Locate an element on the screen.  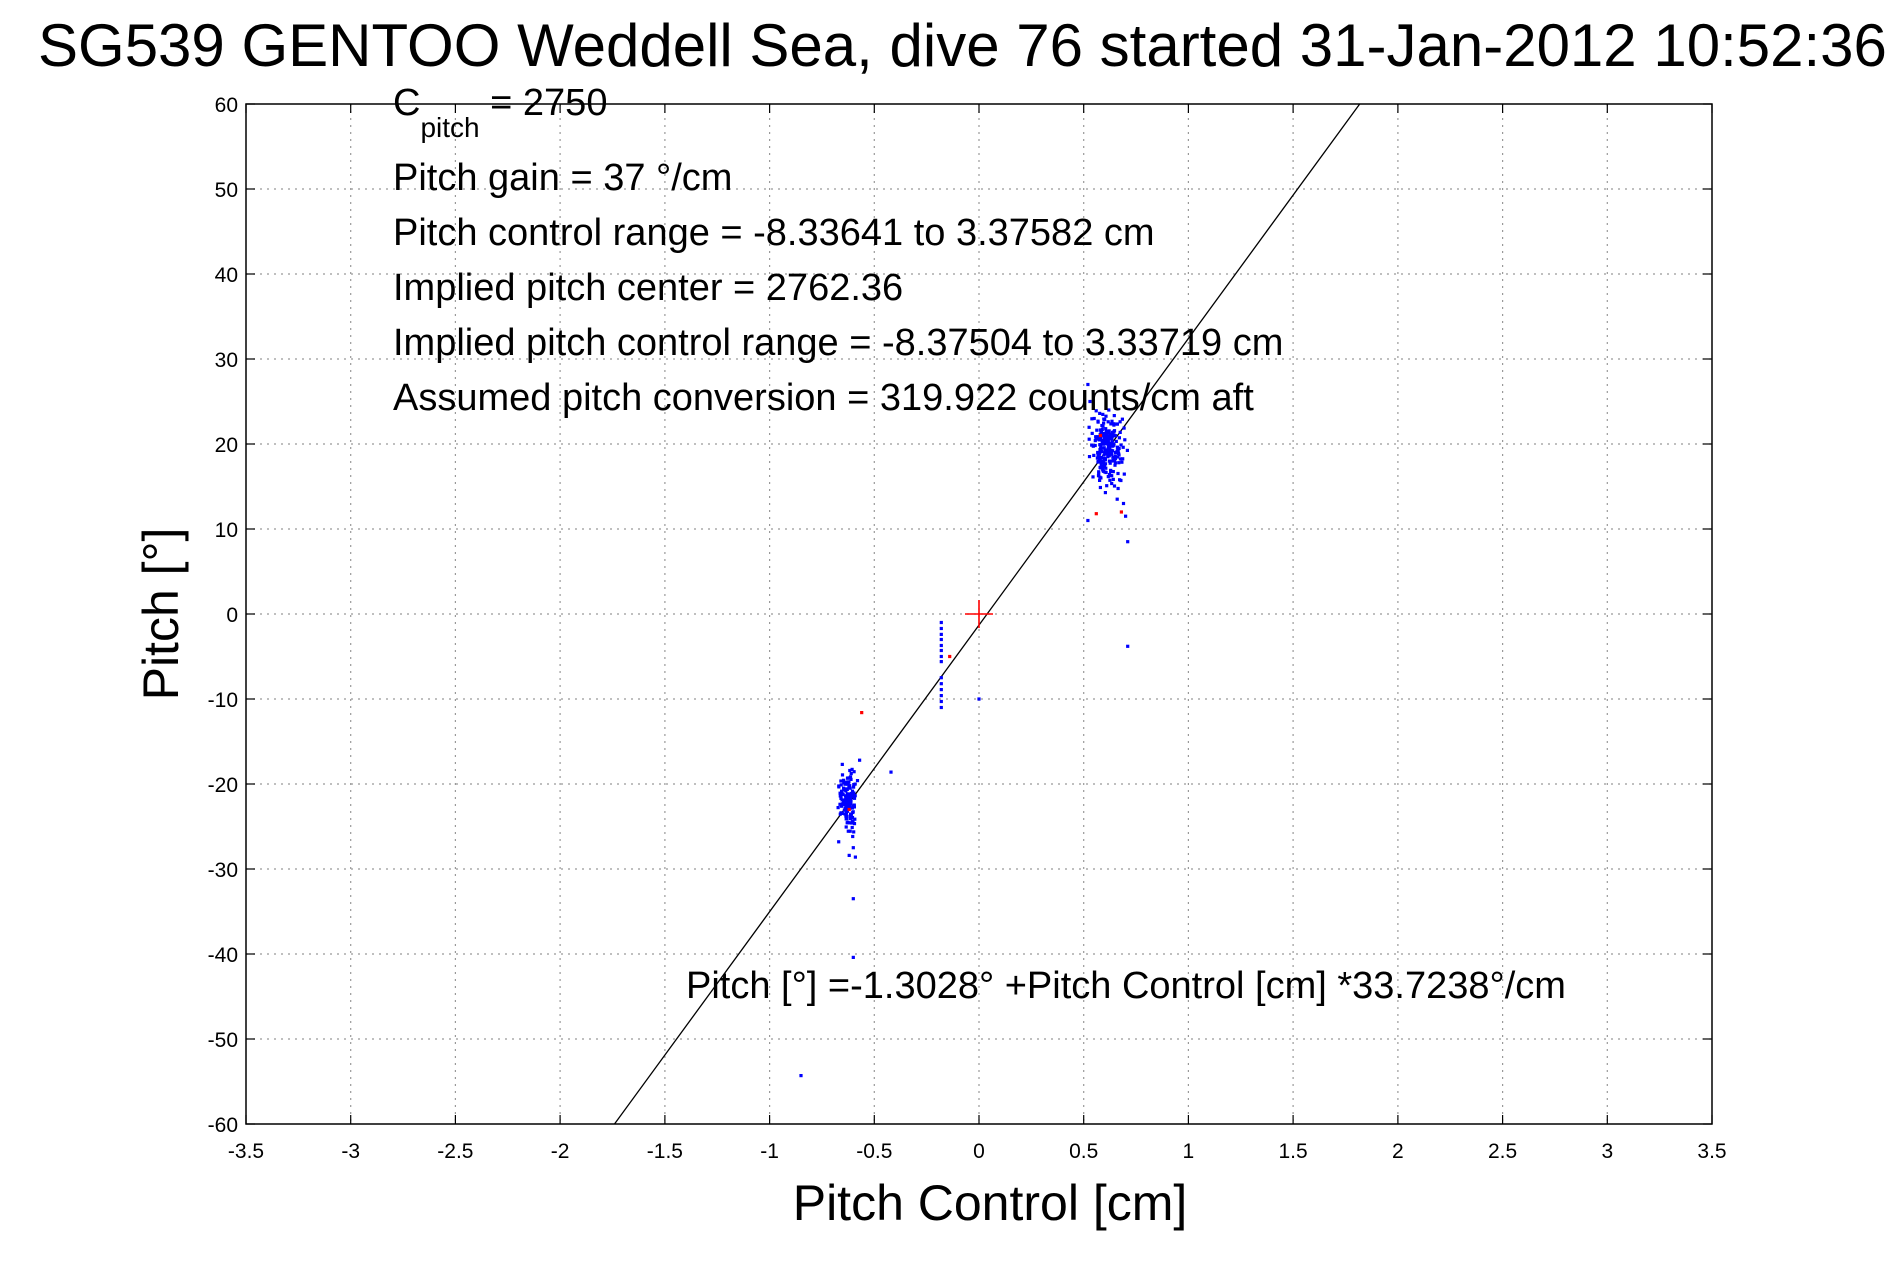
x-tick-label: 3.5 is located at coordinates (1711, 1151).